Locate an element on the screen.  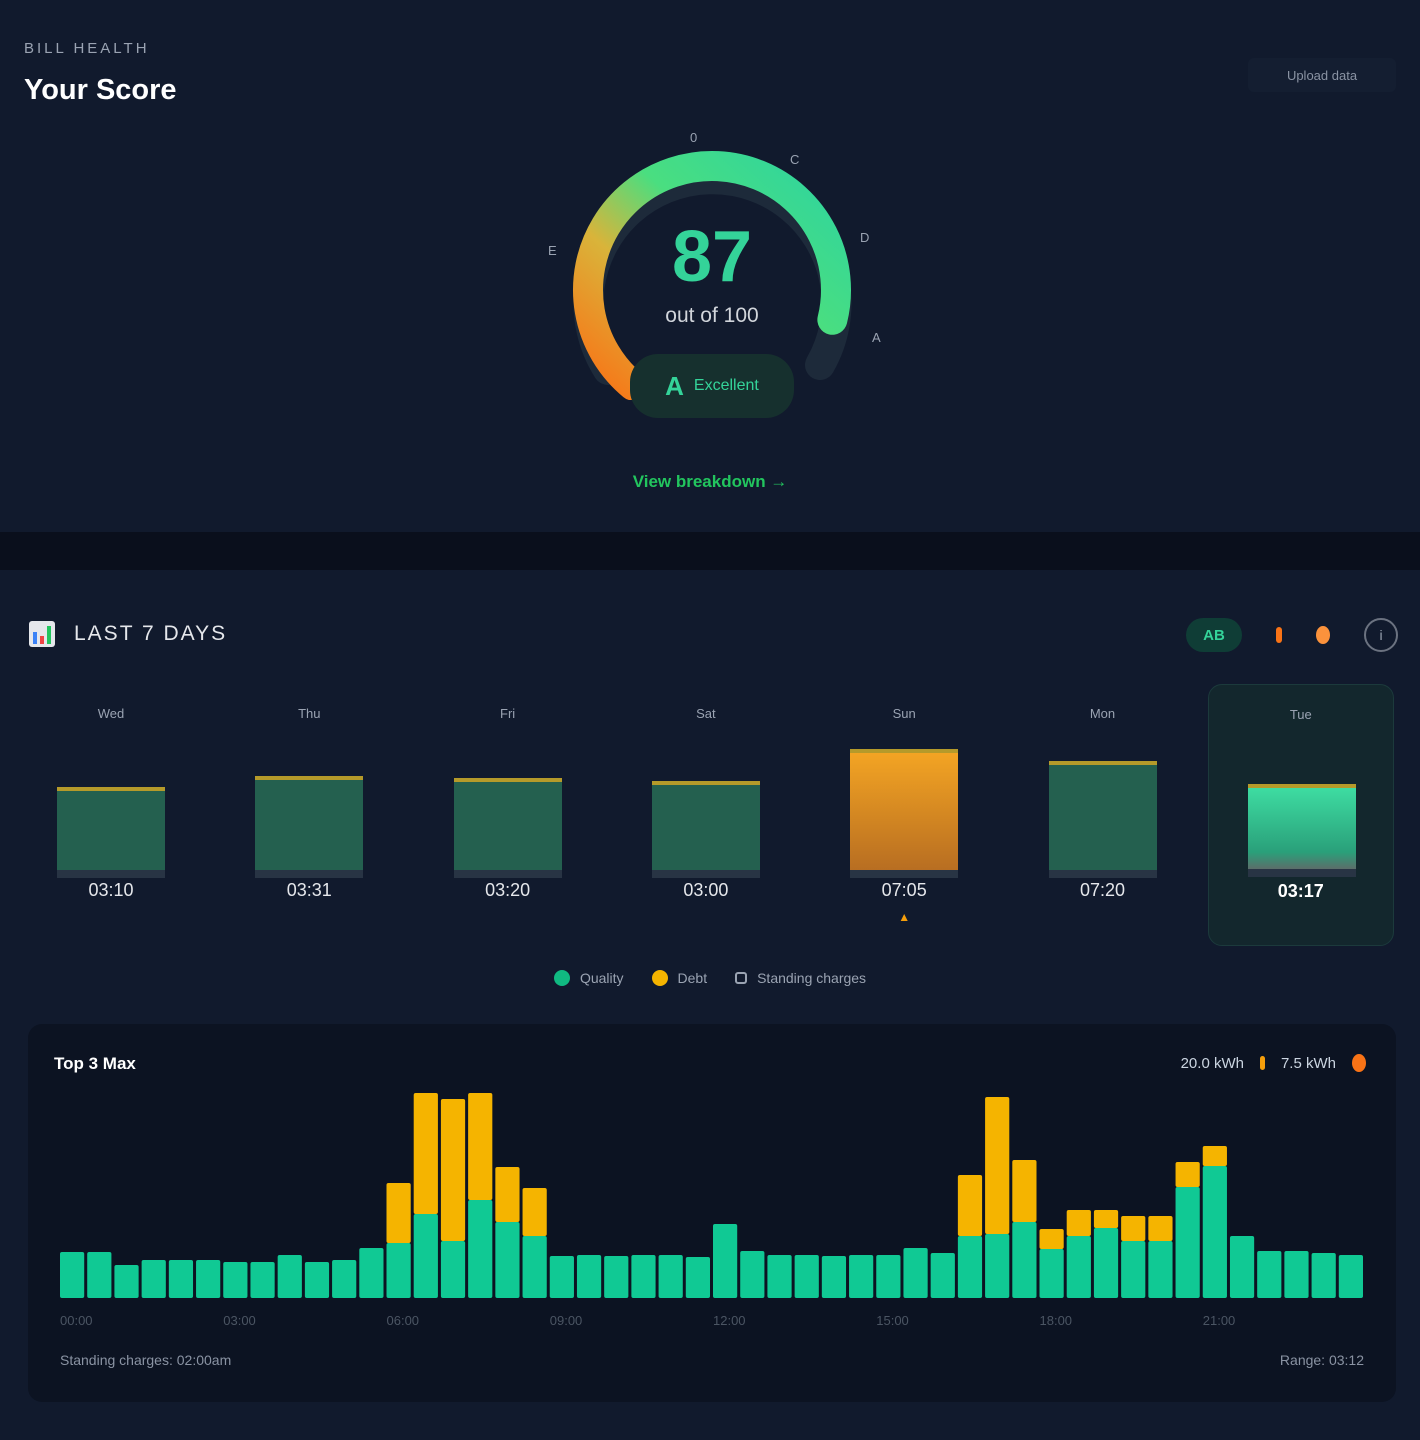
x-tick-label: 09:00 is located at coordinates (566, 1320).